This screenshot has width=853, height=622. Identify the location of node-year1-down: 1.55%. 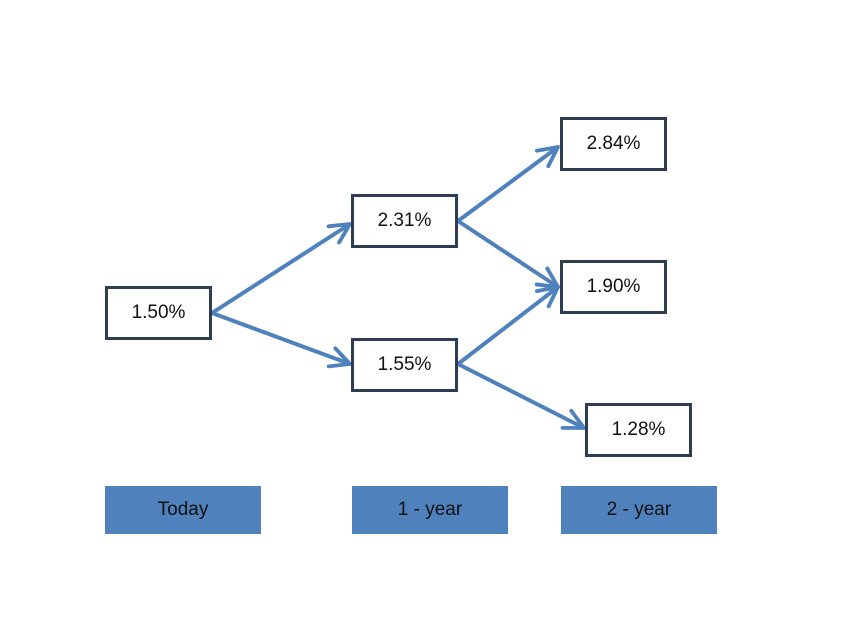
(404, 365).